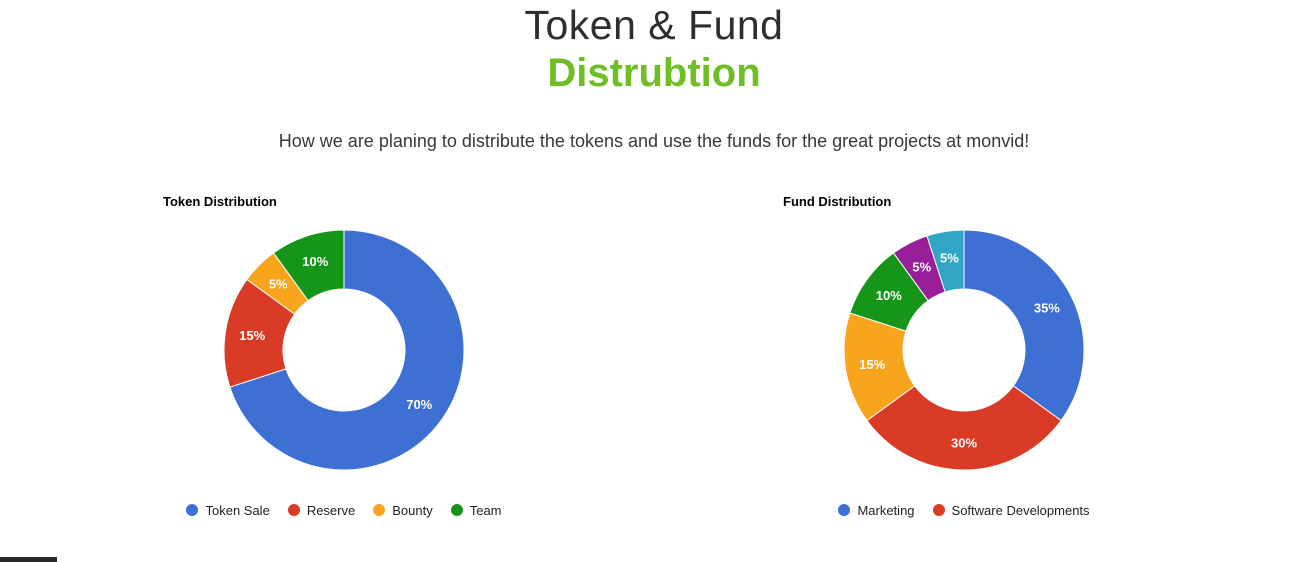 This screenshot has width=1308, height=562. I want to click on legend-item-reserve: Reserve, so click(321, 510).